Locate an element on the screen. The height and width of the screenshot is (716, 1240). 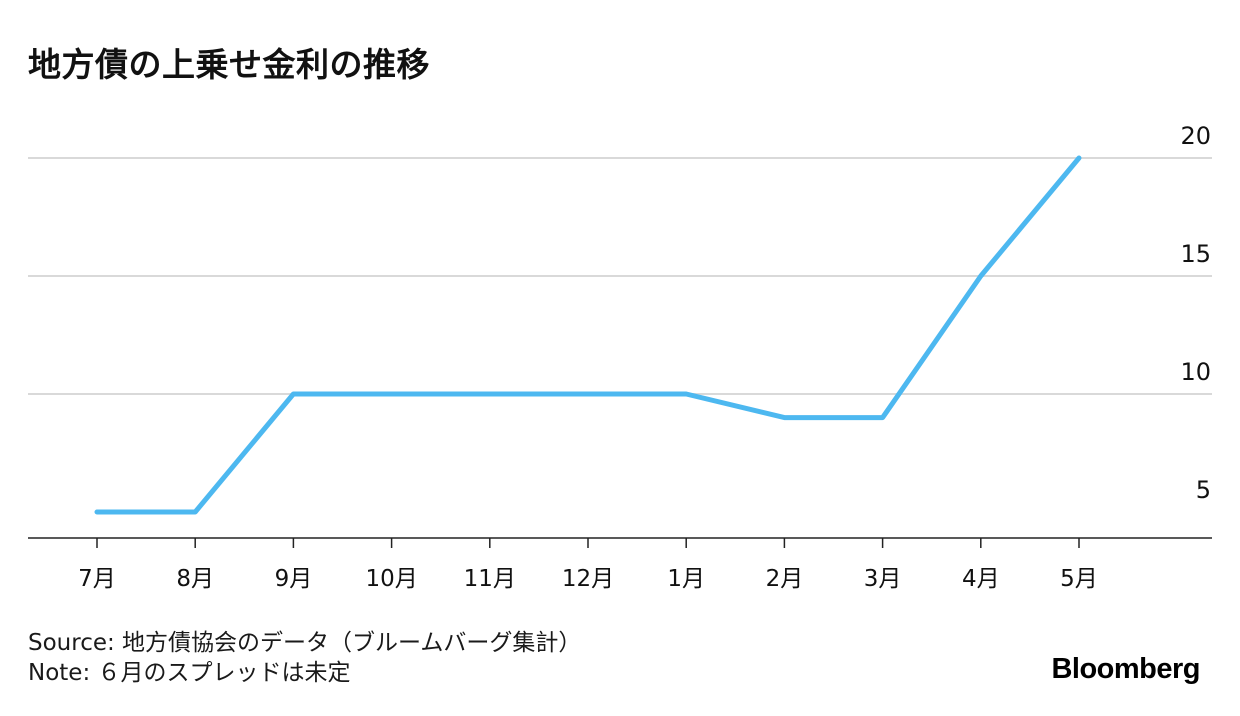
y-tick-label: 20 is located at coordinates (1195, 136).